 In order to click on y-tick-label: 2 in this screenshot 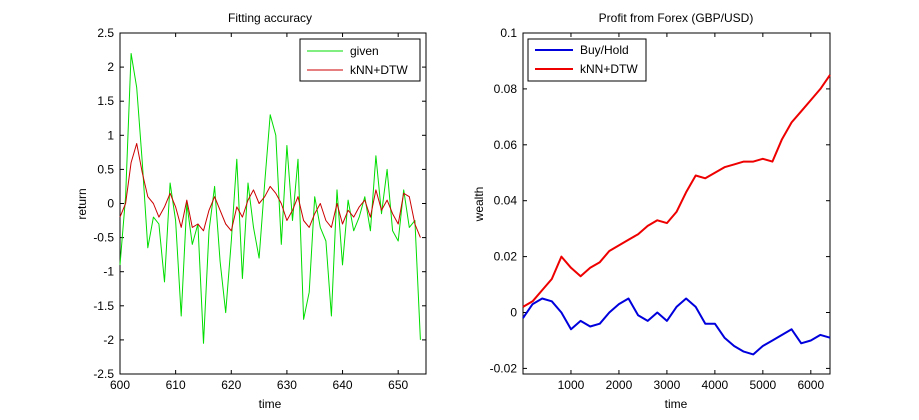, I will do `click(110, 67)`.